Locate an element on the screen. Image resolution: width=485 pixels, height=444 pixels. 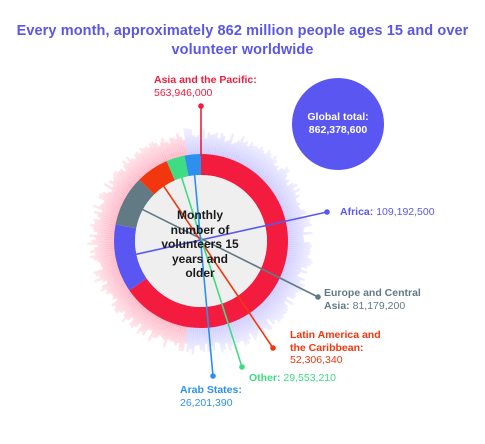
label-asia-pacific: Asia and the Pacific: 563,946,000 is located at coordinates (205, 86).